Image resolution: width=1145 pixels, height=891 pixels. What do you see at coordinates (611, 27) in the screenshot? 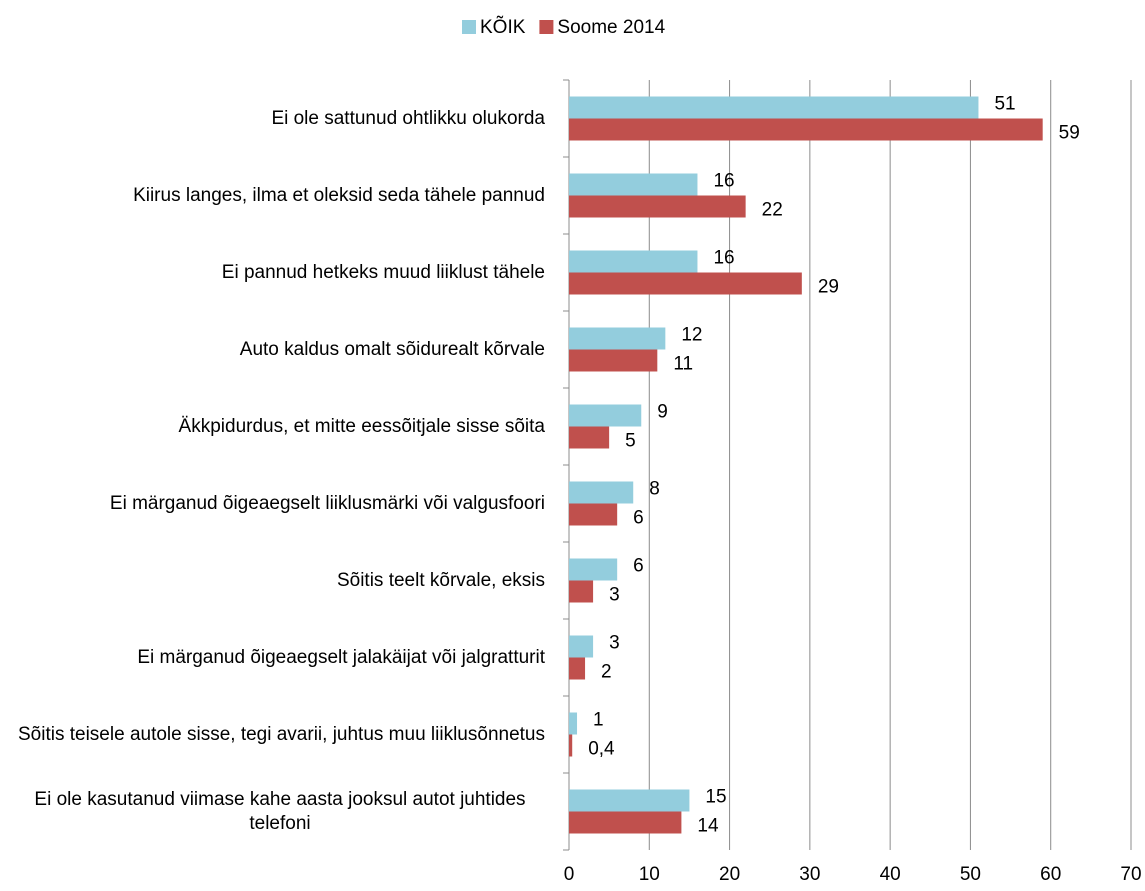
I see `legend-label: Soome 2014` at bounding box center [611, 27].